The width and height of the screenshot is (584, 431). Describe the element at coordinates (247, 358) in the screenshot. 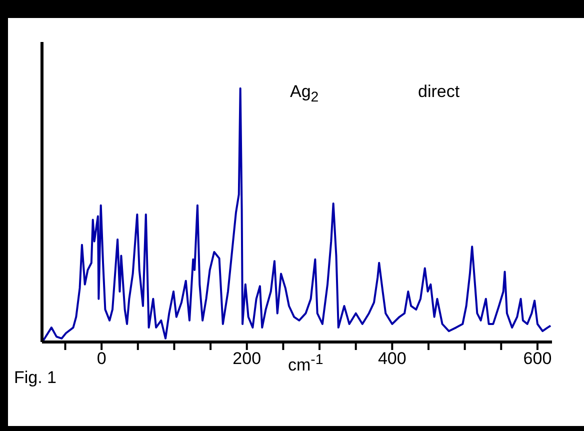

I see `x-tick-label: 200` at that location.